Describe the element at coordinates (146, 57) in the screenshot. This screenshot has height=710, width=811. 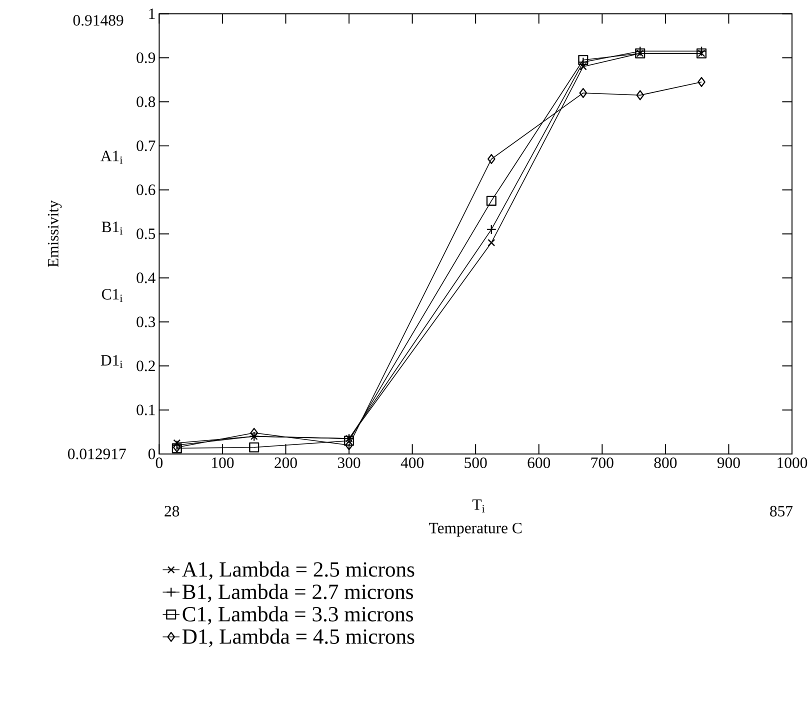
I see `y-tick-label: 0.9` at that location.